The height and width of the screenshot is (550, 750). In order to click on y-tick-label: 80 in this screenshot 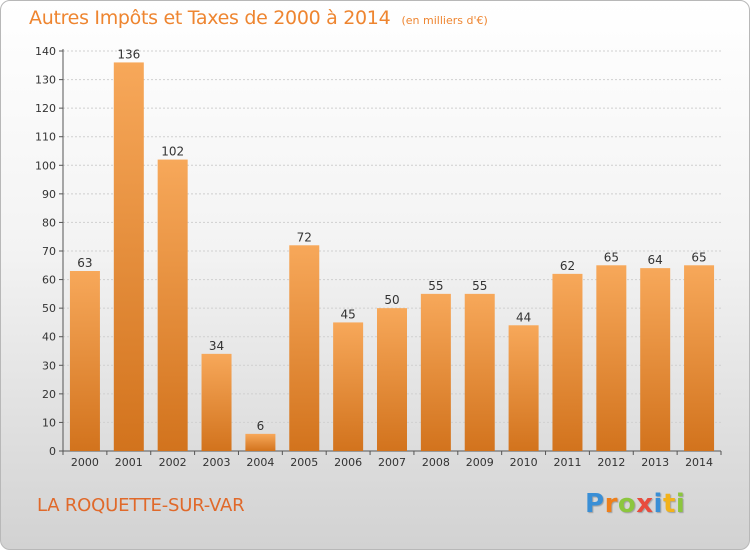, I will do `click(49, 222)`.